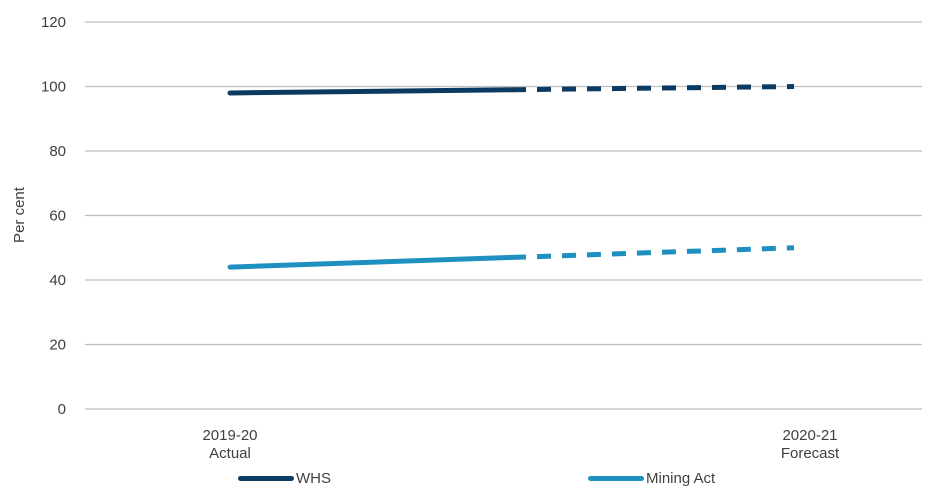 The image size is (946, 494). Describe the element at coordinates (53, 87) in the screenshot. I see `y-tick-label: 100` at that location.